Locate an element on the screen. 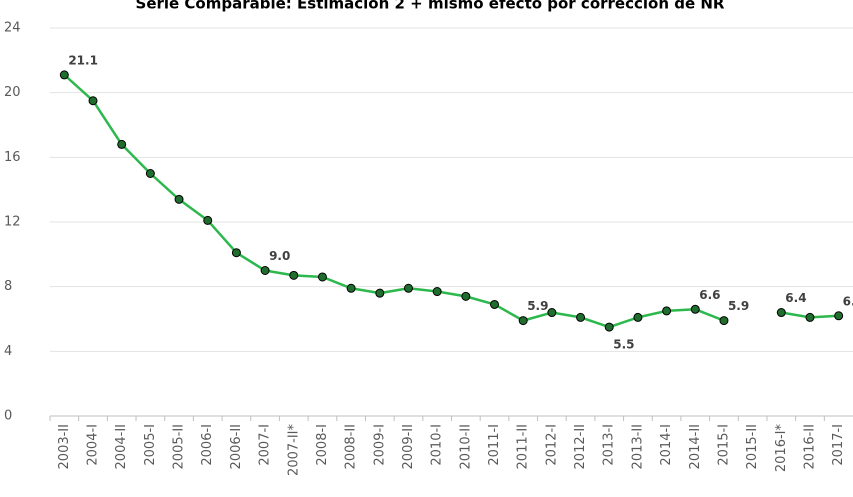 This screenshot has height=497, width=853. x-tick-label: 2008-I is located at coordinates (322, 445).